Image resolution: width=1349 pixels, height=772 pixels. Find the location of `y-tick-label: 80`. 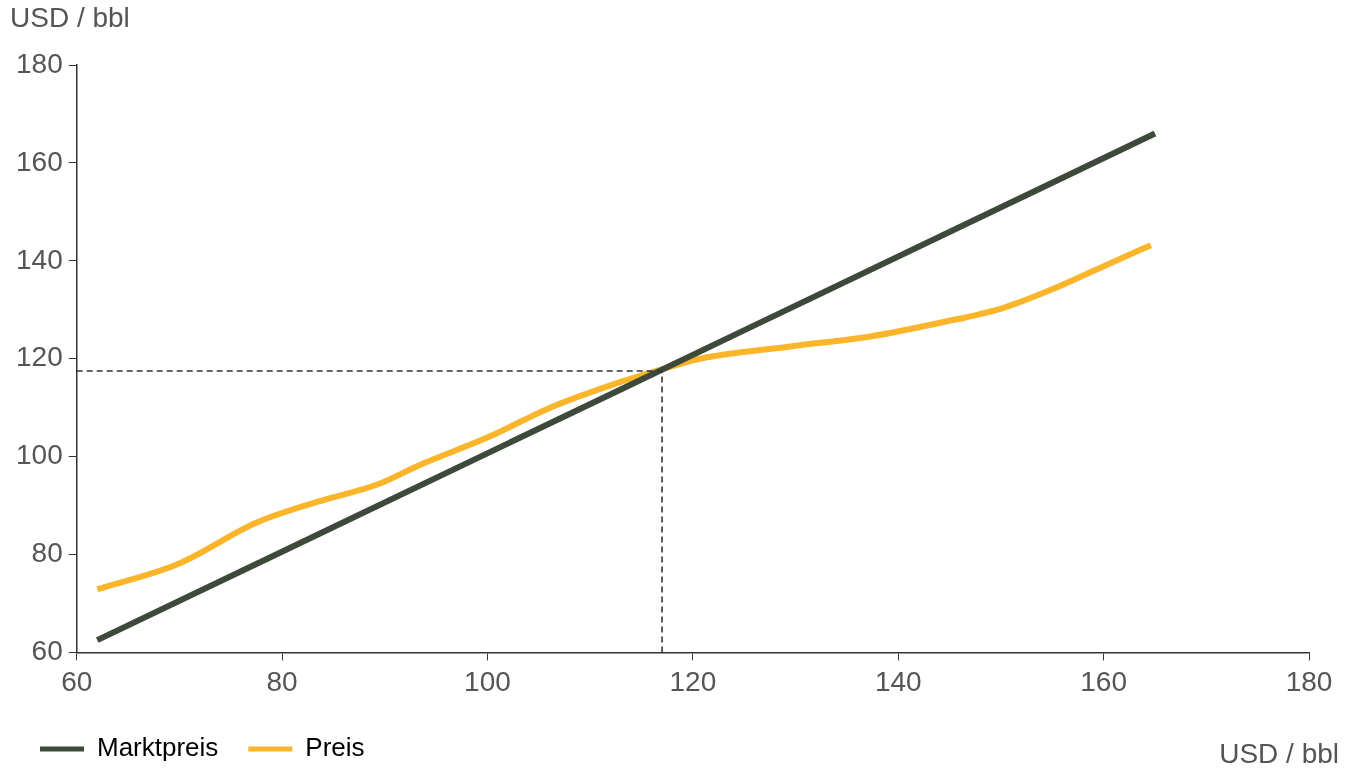

y-tick-label: 80 is located at coordinates (47, 553).